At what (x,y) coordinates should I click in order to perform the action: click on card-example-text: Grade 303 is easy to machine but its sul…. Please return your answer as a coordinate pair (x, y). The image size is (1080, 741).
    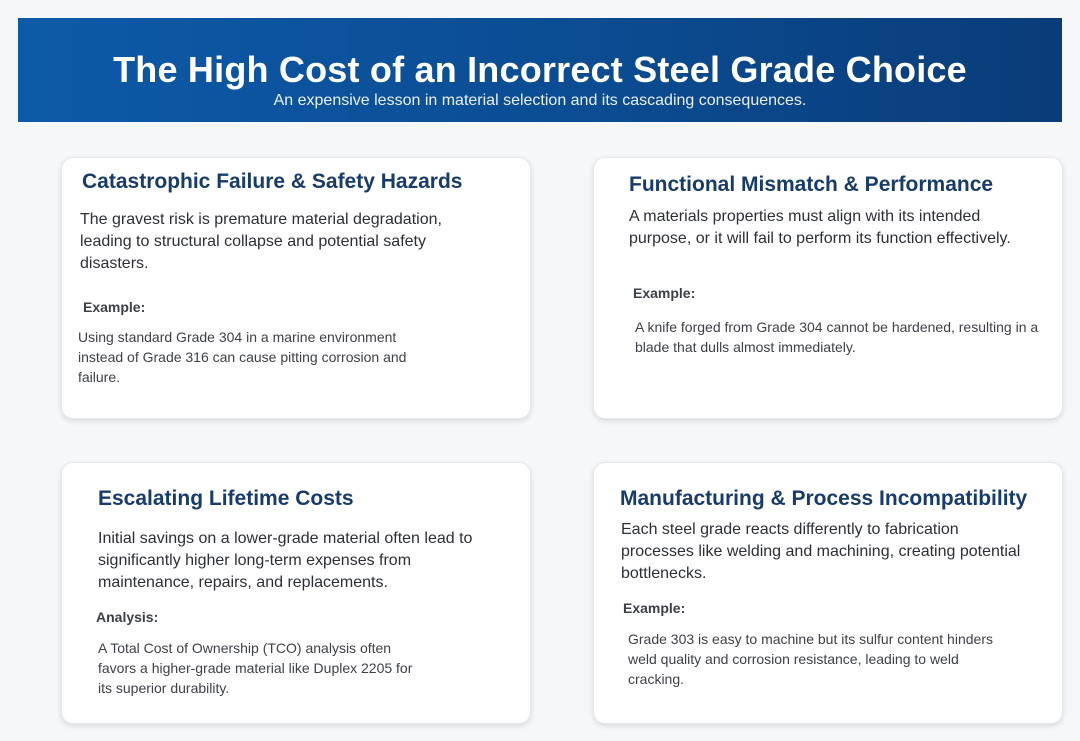
    Looking at the image, I should click on (810, 659).